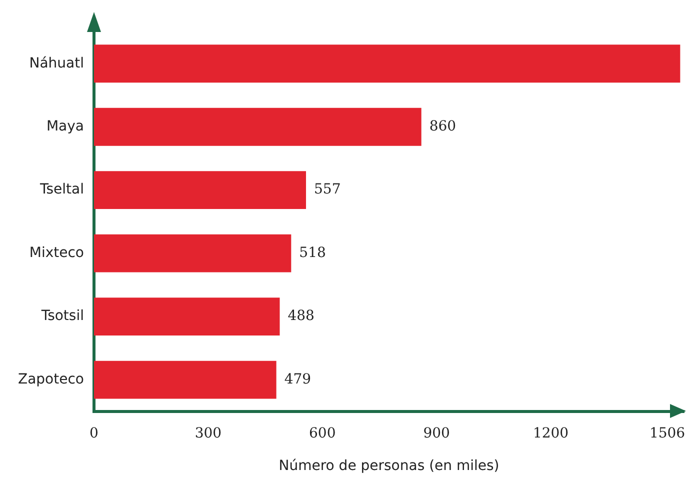 This screenshot has height=483, width=700. Describe the element at coordinates (442, 126) in the screenshot. I see `data-label: 860` at that location.